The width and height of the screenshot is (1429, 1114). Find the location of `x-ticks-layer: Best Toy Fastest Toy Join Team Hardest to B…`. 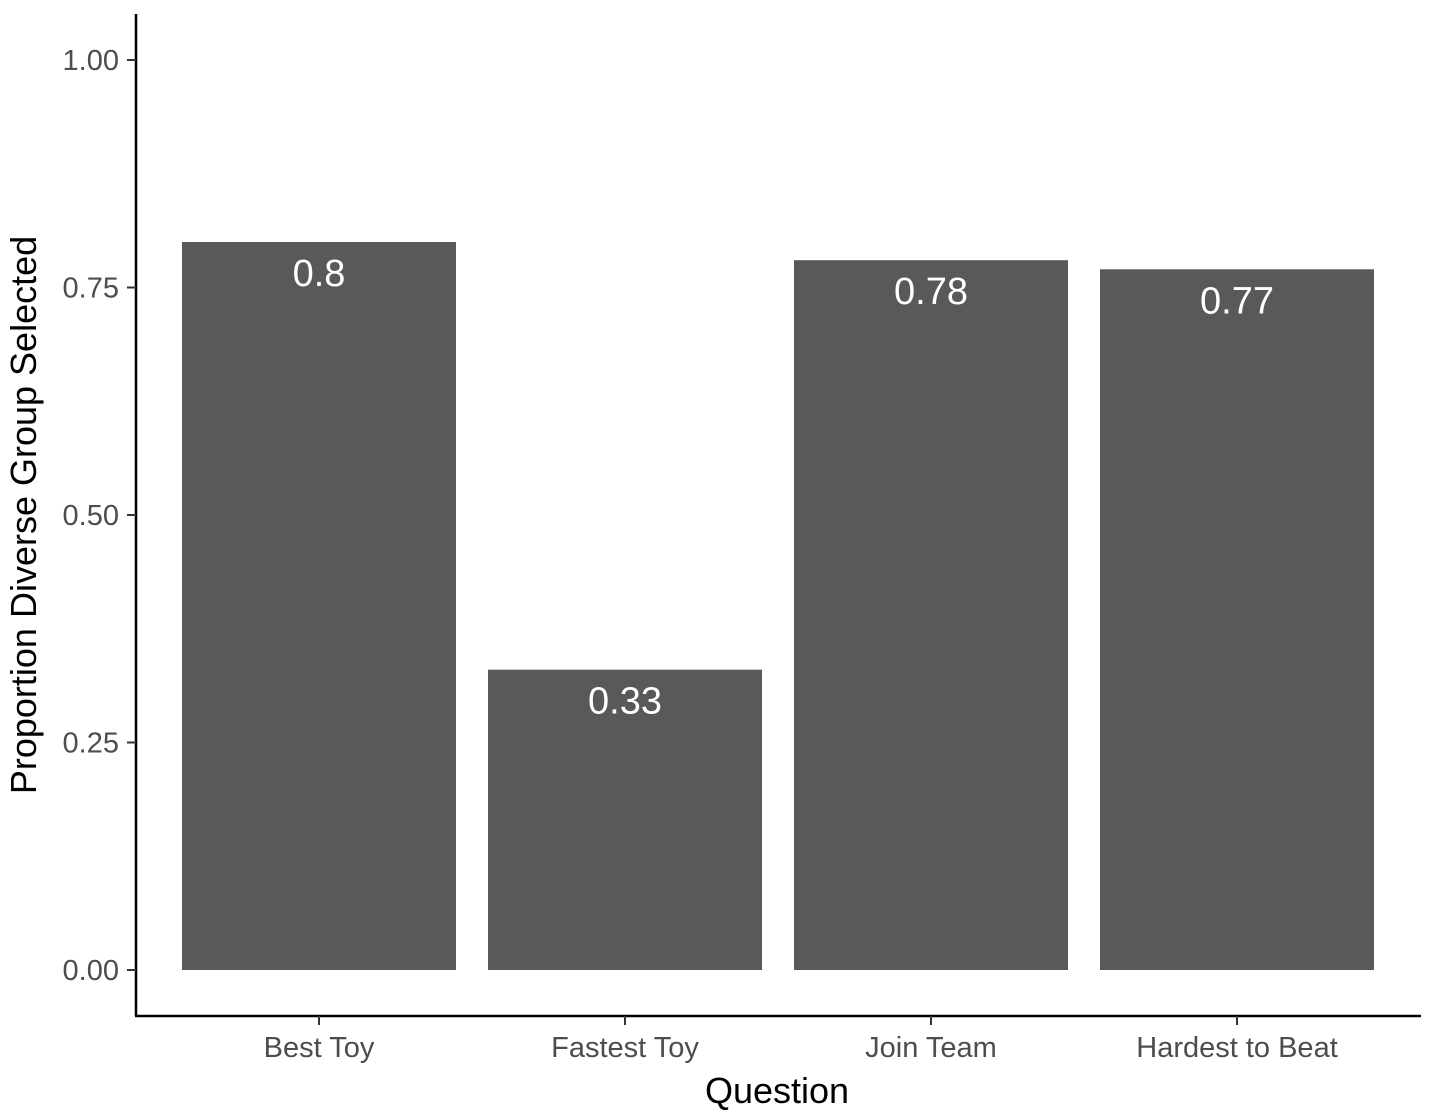

x-ticks-layer: Best Toy Fastest Toy Join Team Hardest to B… is located at coordinates (801, 1040).